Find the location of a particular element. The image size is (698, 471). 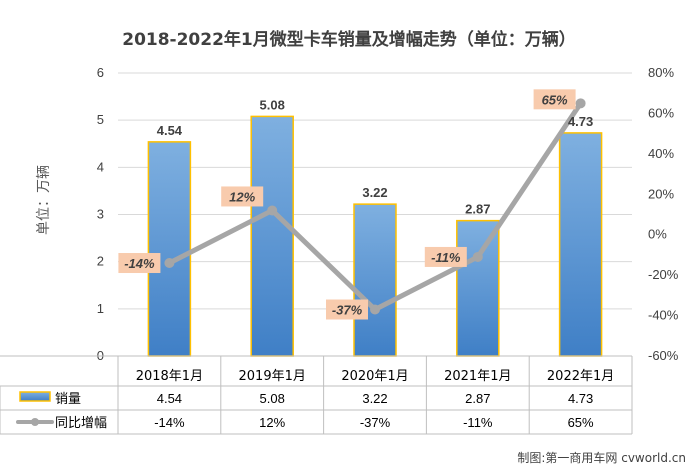

table-growth-cell: 12% is located at coordinates (272, 422).